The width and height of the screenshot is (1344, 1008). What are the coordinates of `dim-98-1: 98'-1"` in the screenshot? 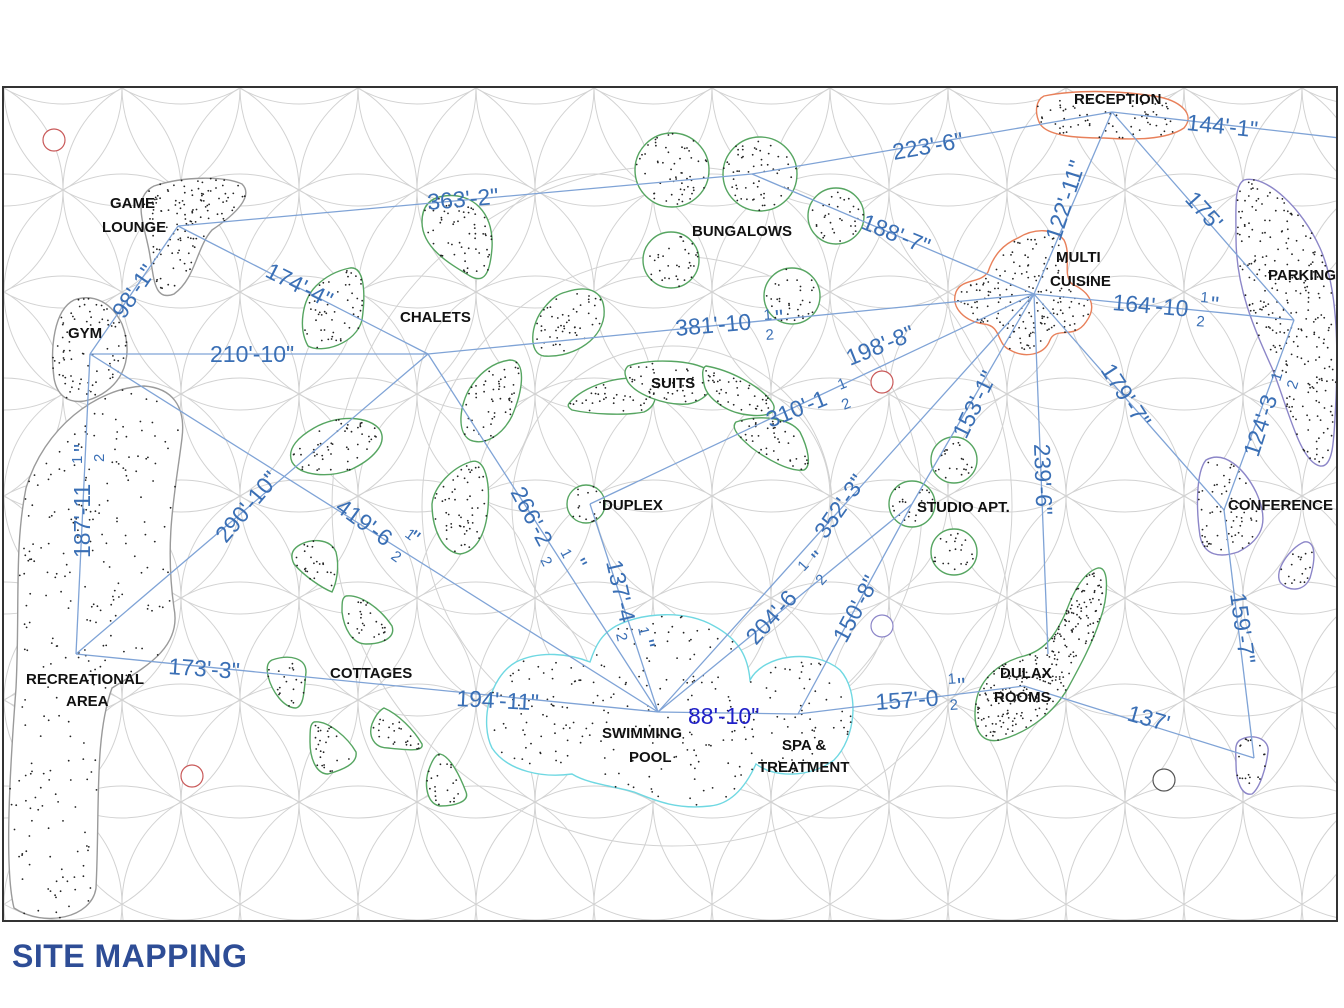 It's located at (134, 291).